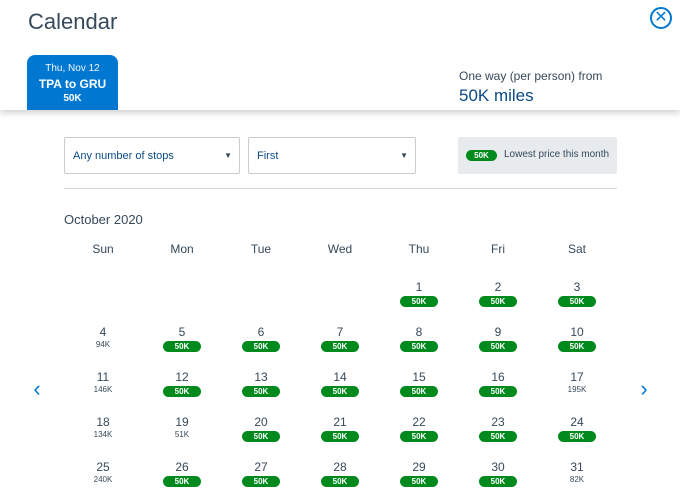 The image size is (680, 503). I want to click on day-number: 19, so click(182, 422).